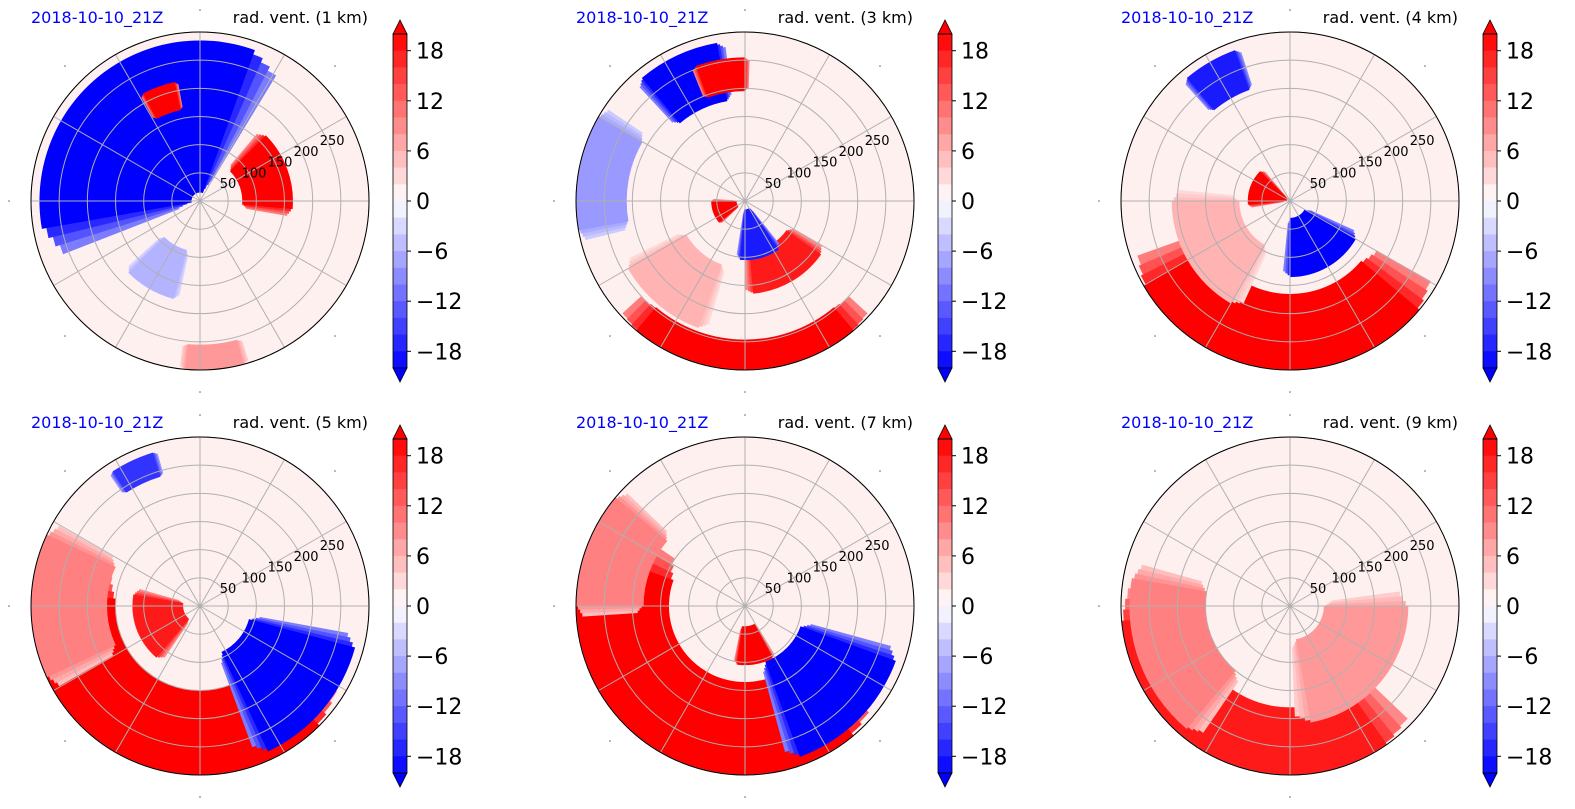  What do you see at coordinates (439, 352) in the screenshot?
I see `colorbar-tick-label: −18` at bounding box center [439, 352].